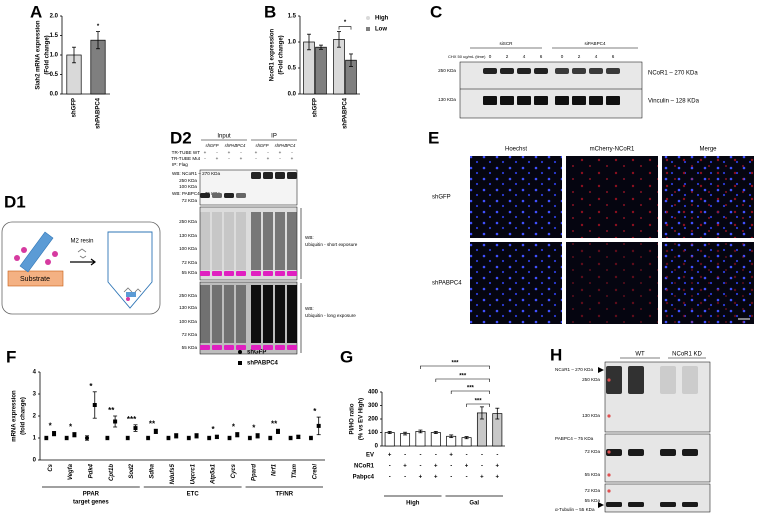 Image resolution: width=759 pixels, height=517 pixels. Describe the element at coordinates (263, 364) in the screenshot. I see `legend-label: shPABPC4` at that location.